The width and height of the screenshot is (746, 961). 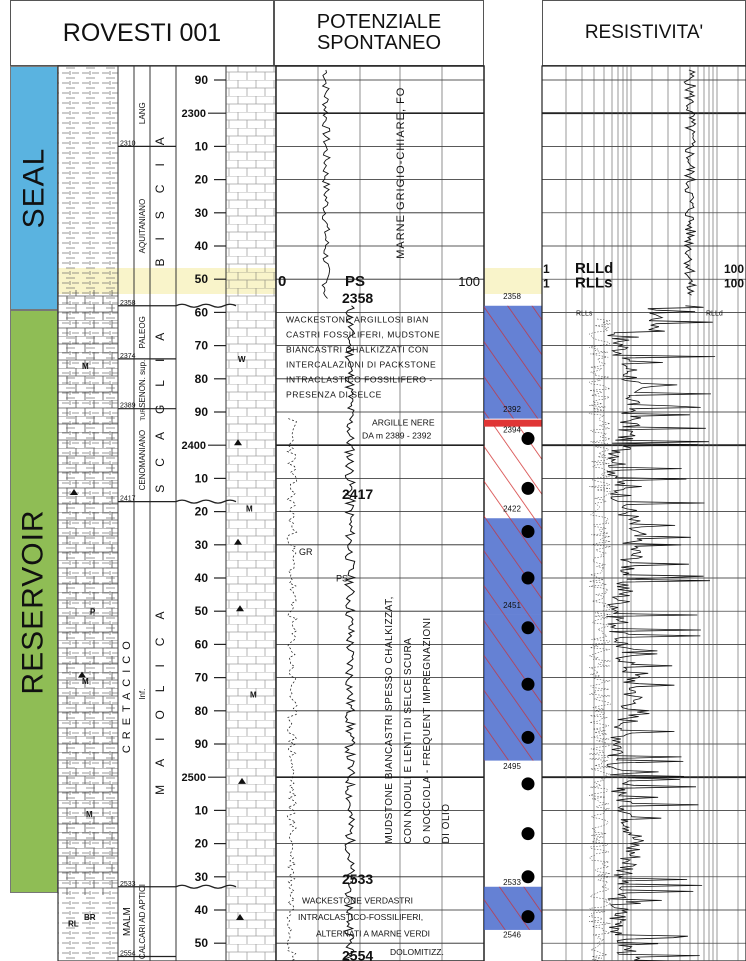 I want to click on gr-curve, so click(x=292, y=689).